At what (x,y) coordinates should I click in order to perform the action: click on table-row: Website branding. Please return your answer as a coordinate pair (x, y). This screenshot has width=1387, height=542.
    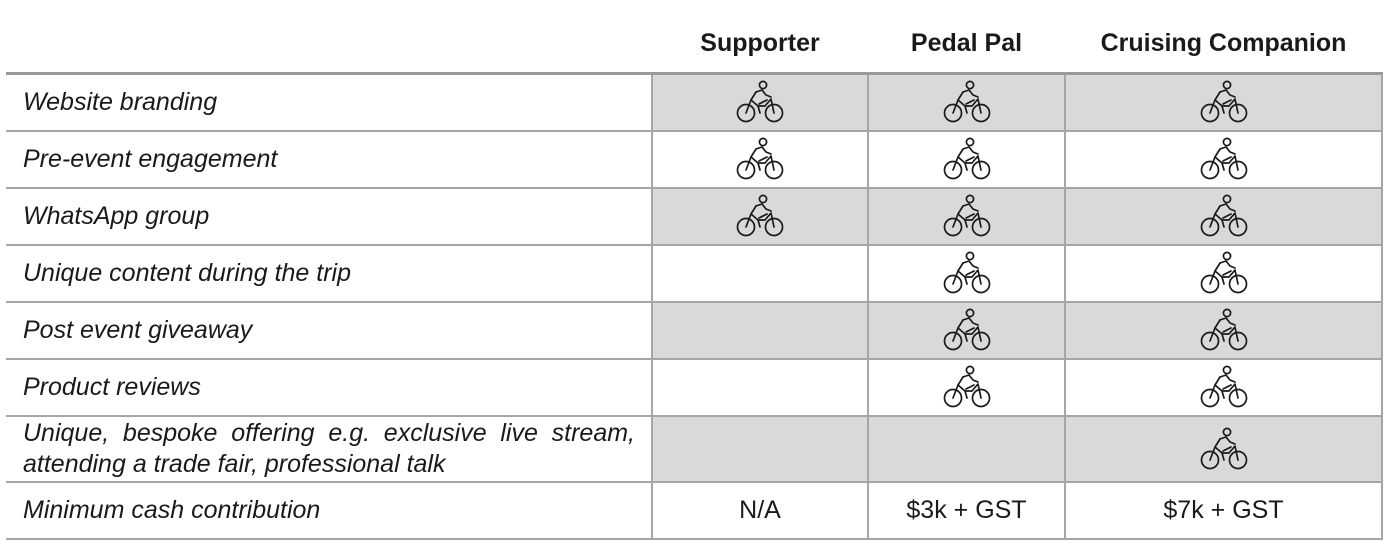
    Looking at the image, I should click on (694, 102).